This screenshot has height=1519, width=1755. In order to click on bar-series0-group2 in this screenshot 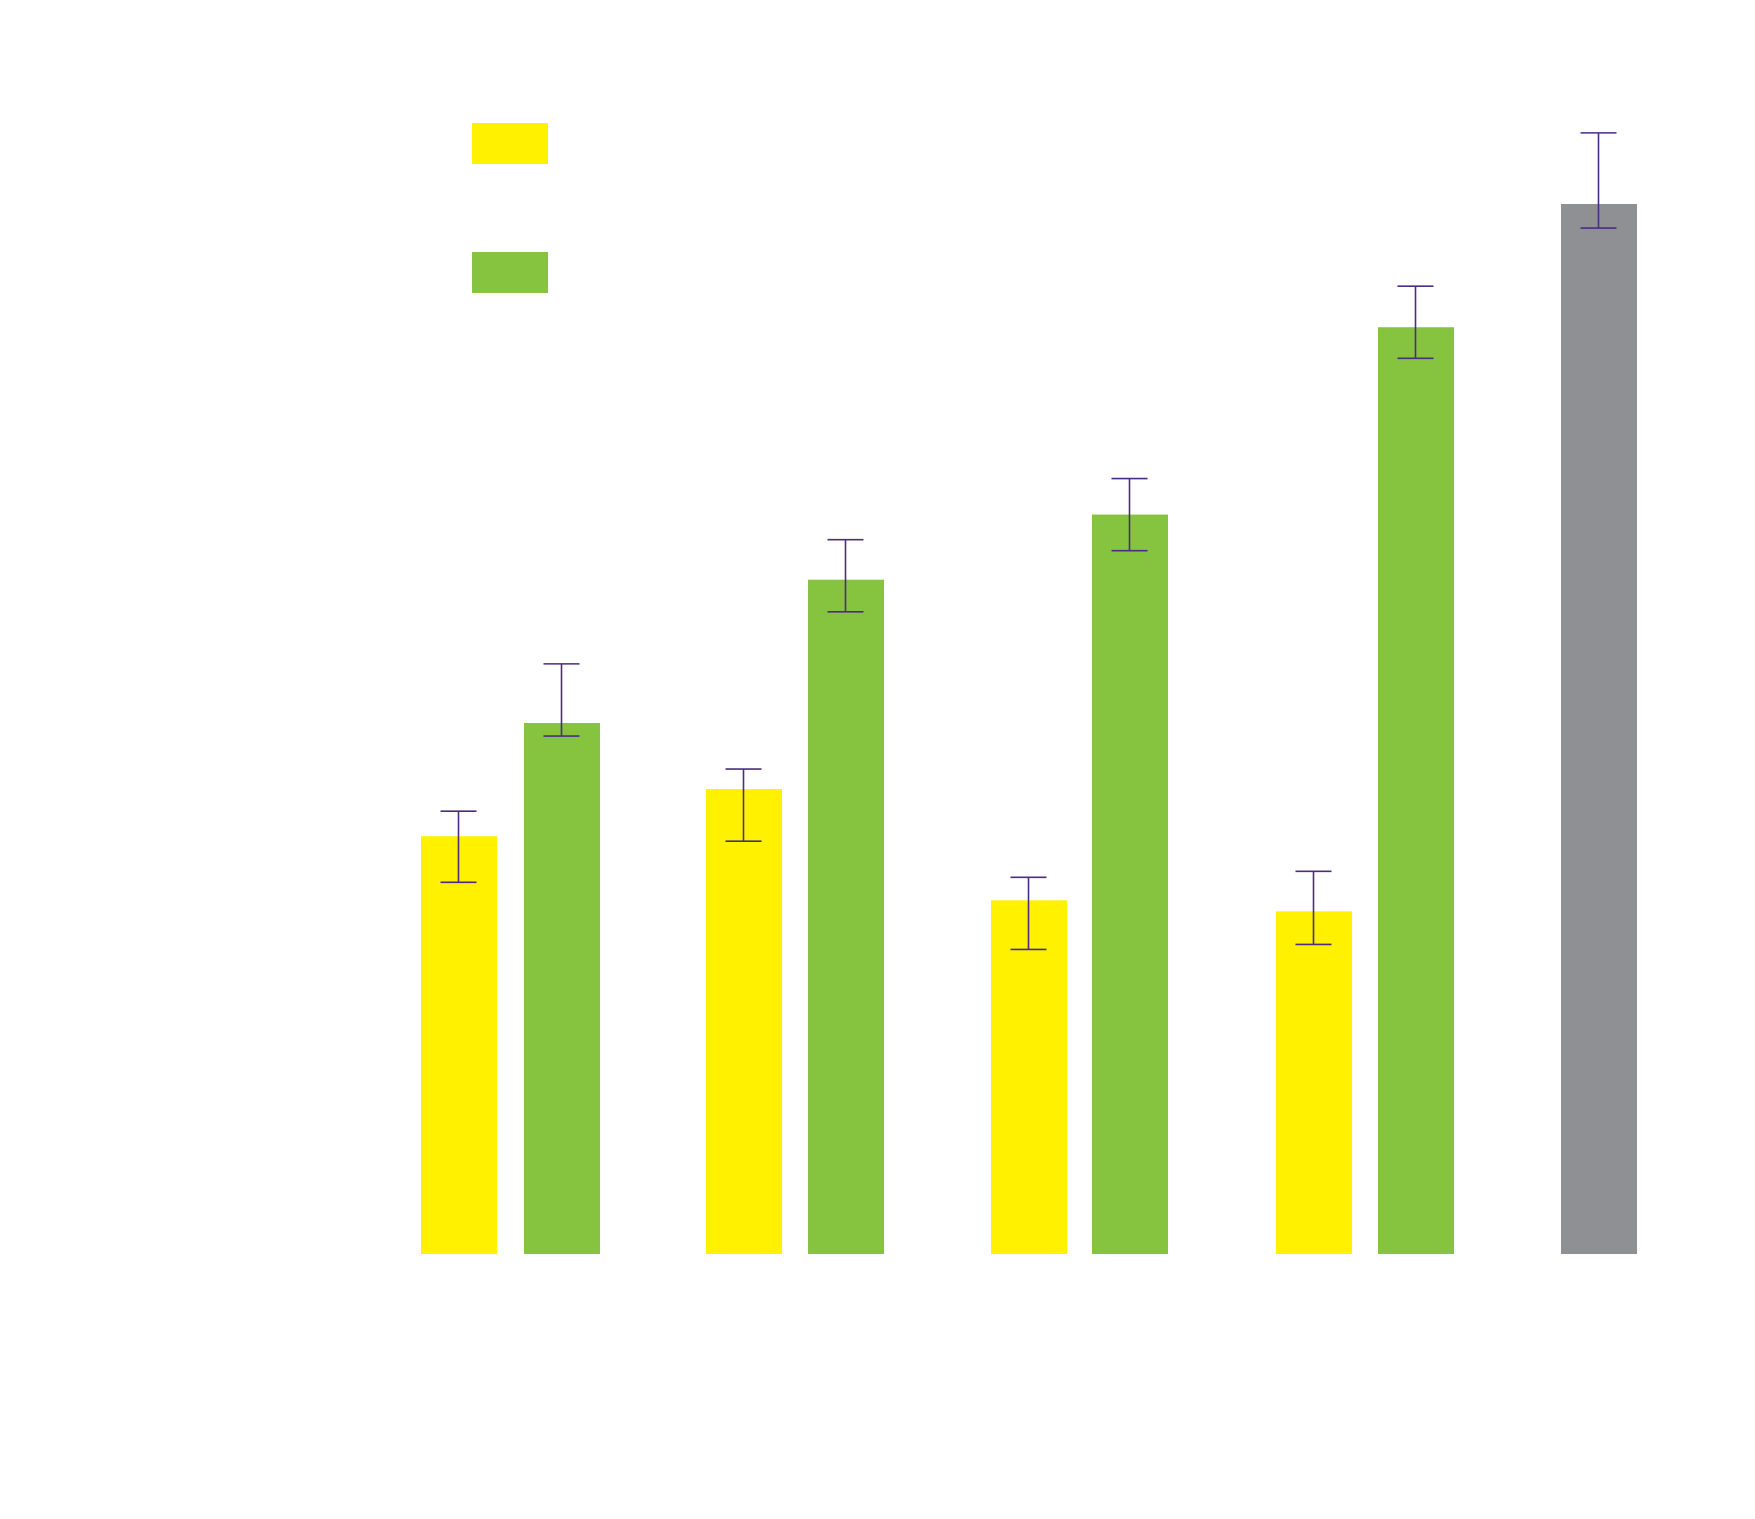, I will do `click(1029, 1077)`.